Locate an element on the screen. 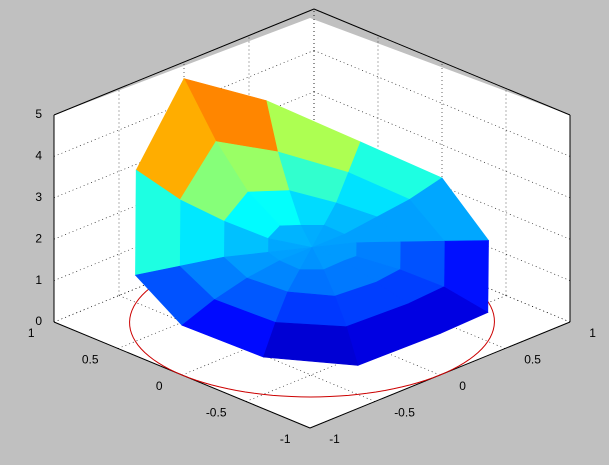 Image resolution: width=609 pixels, height=465 pixels. x-tick-label: 1 is located at coordinates (31, 333).